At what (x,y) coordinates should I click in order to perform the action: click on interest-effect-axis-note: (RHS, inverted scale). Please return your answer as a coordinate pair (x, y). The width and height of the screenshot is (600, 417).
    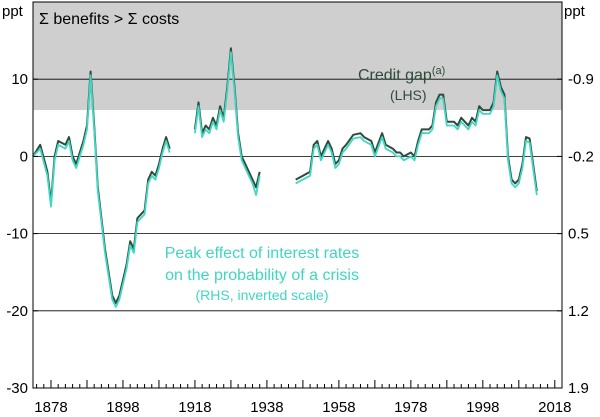
    Looking at the image, I should click on (261, 295).